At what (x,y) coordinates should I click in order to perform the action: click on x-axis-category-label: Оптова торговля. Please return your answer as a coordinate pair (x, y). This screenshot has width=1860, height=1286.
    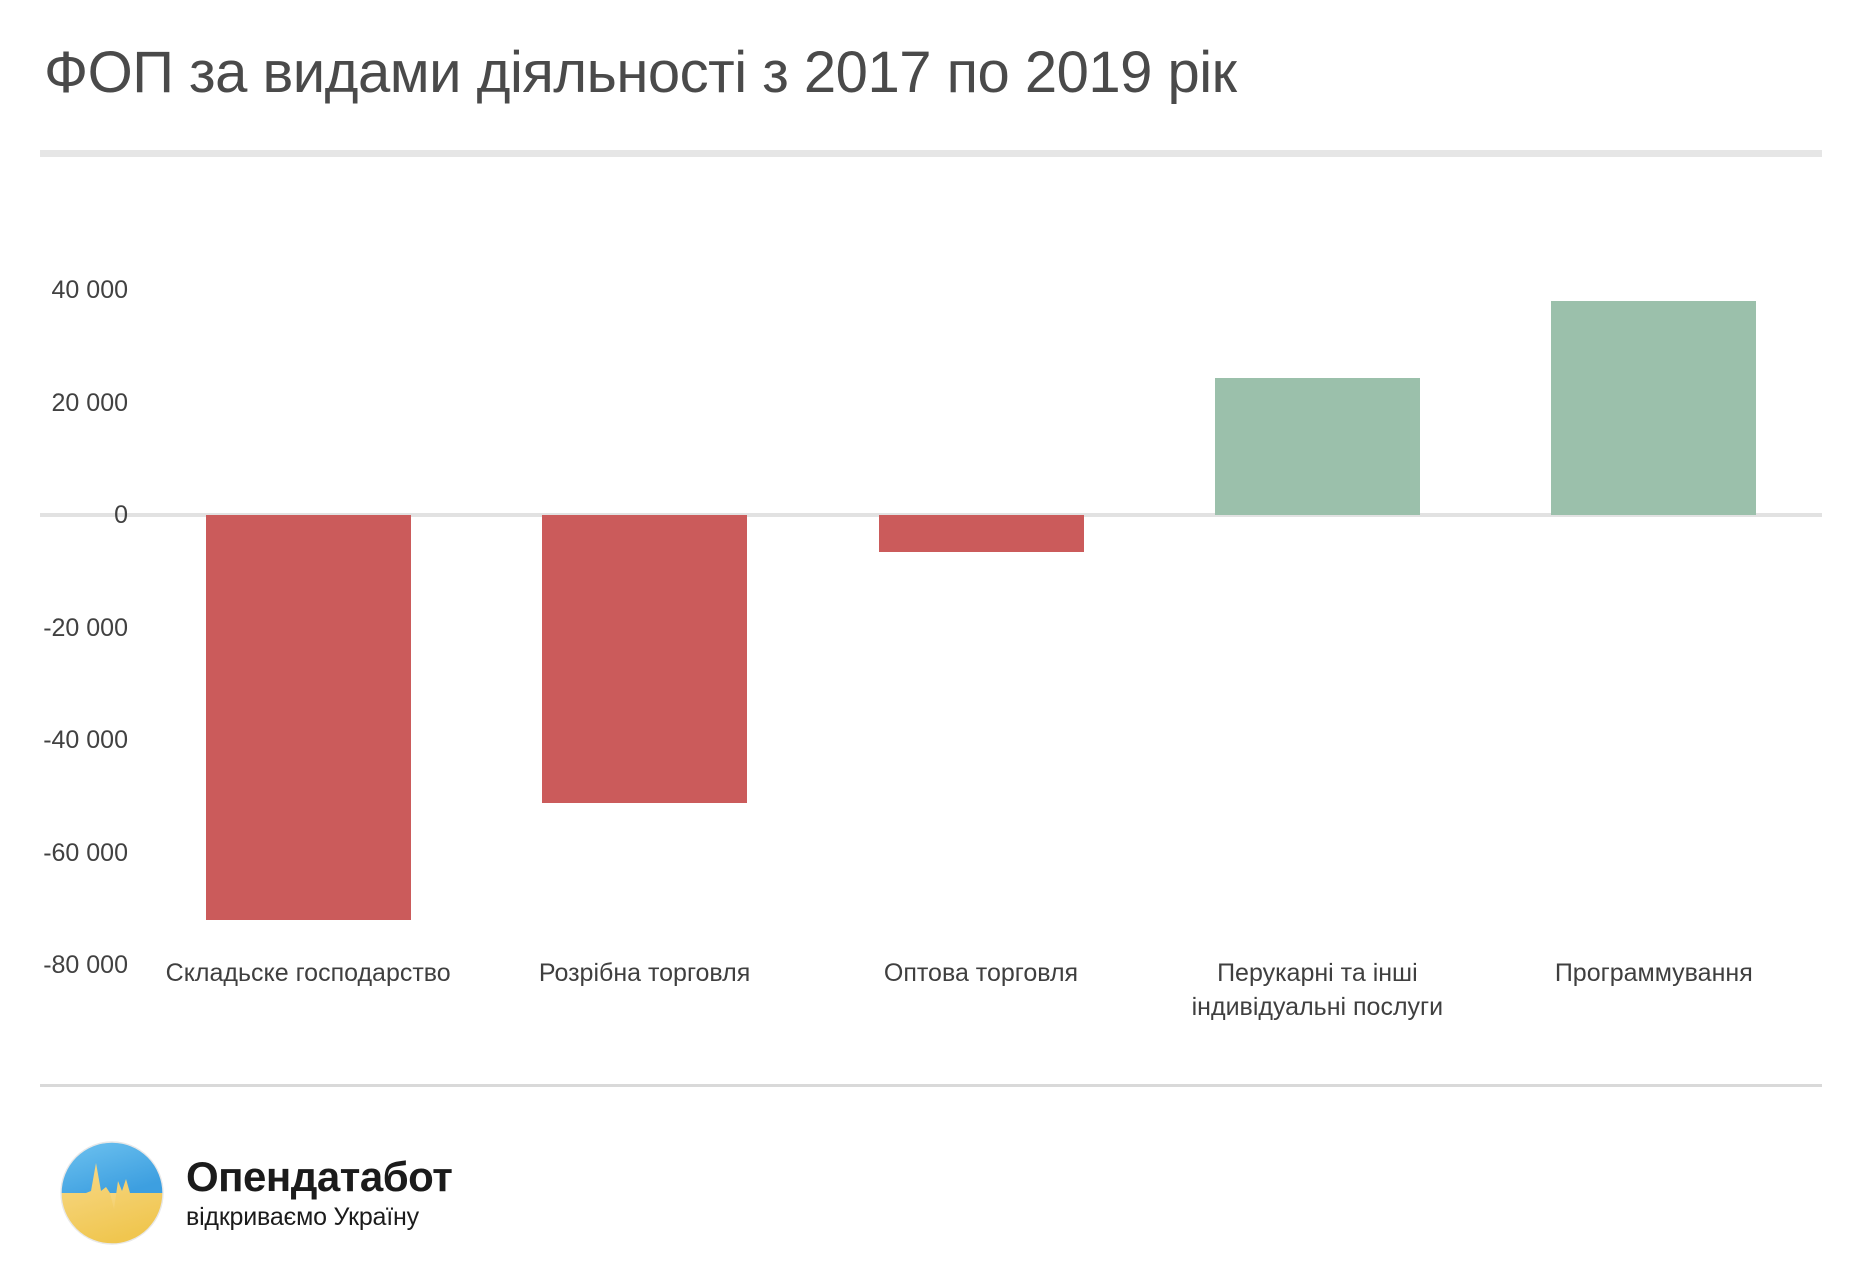
    Looking at the image, I should click on (981, 973).